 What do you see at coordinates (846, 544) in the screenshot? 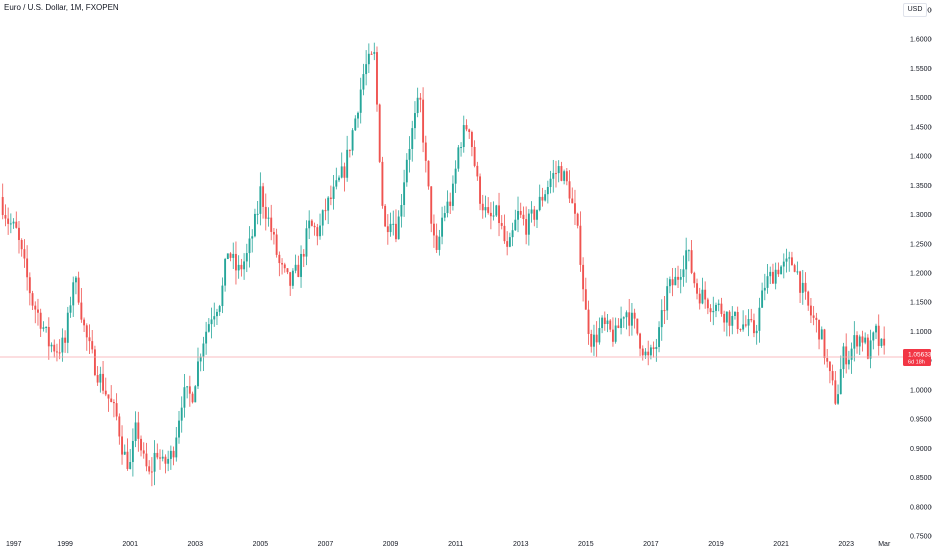
I see `time-tick-label: 2023` at bounding box center [846, 544].